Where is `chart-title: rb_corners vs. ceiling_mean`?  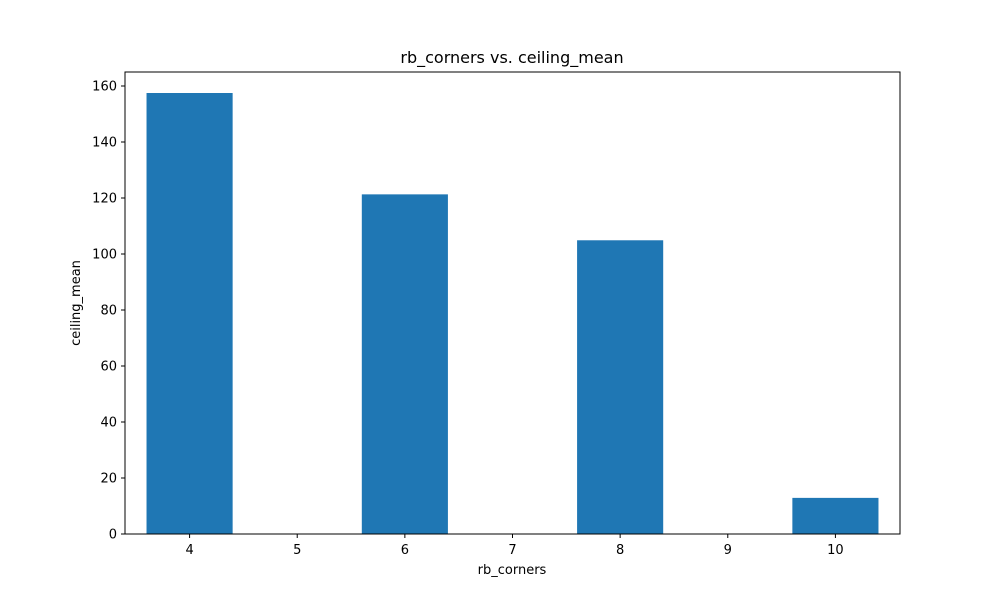
chart-title: rb_corners vs. ceiling_mean is located at coordinates (511, 58).